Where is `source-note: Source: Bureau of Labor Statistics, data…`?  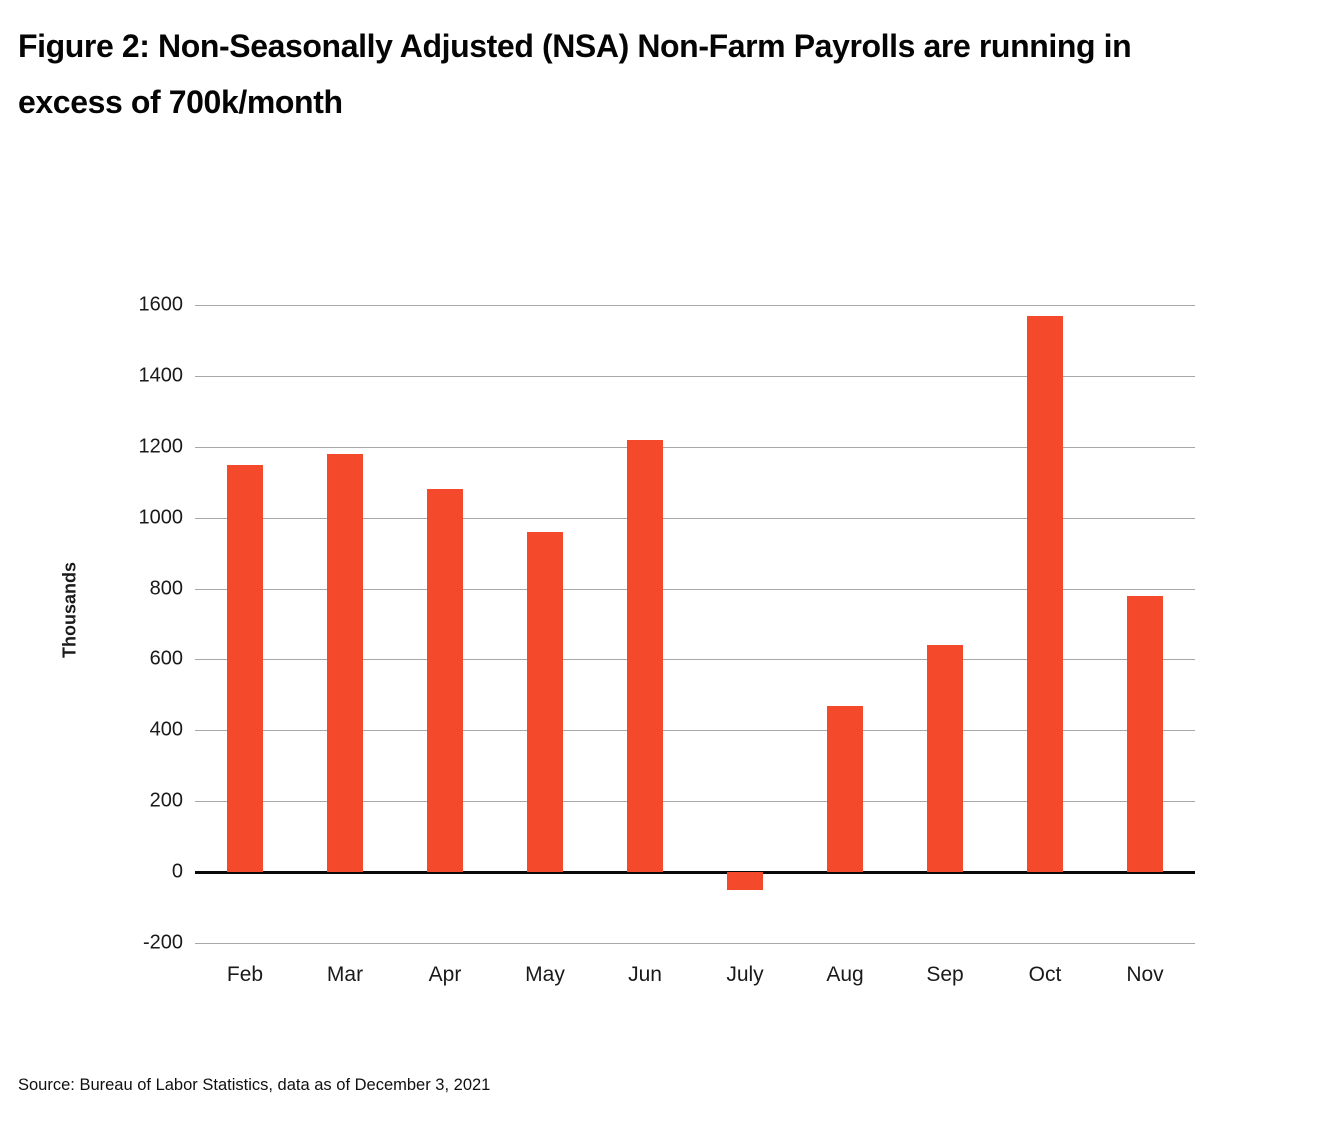 source-note: Source: Bureau of Labor Statistics, data… is located at coordinates (254, 1085).